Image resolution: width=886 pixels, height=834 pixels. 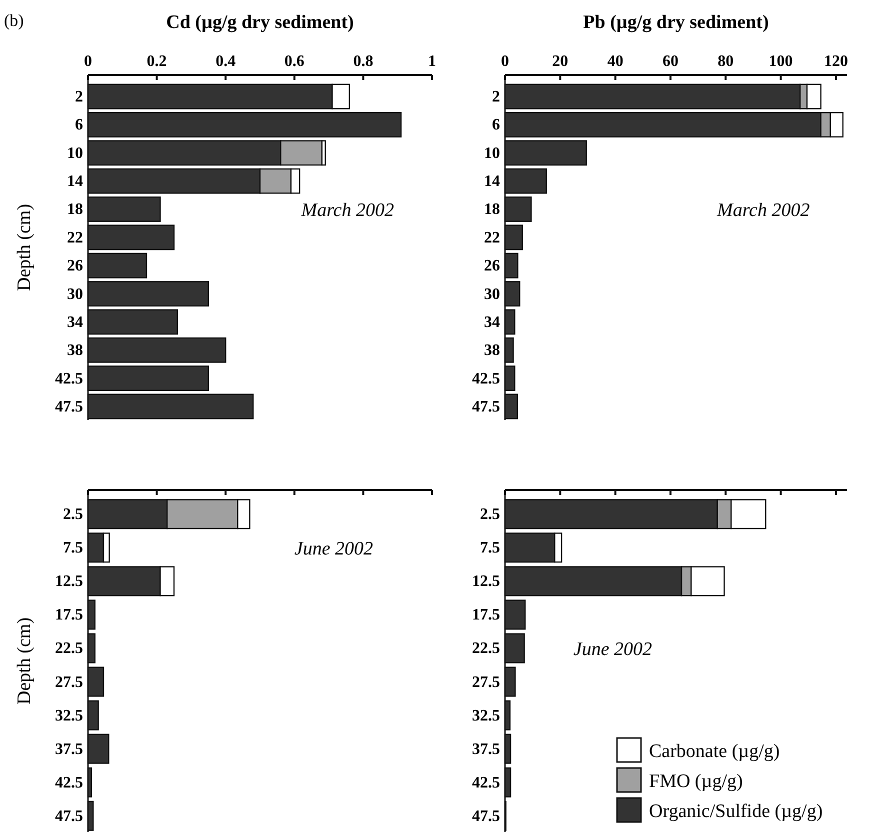 I want to click on legend-label: Organic/Sulfide (µg/g), so click(x=736, y=811).